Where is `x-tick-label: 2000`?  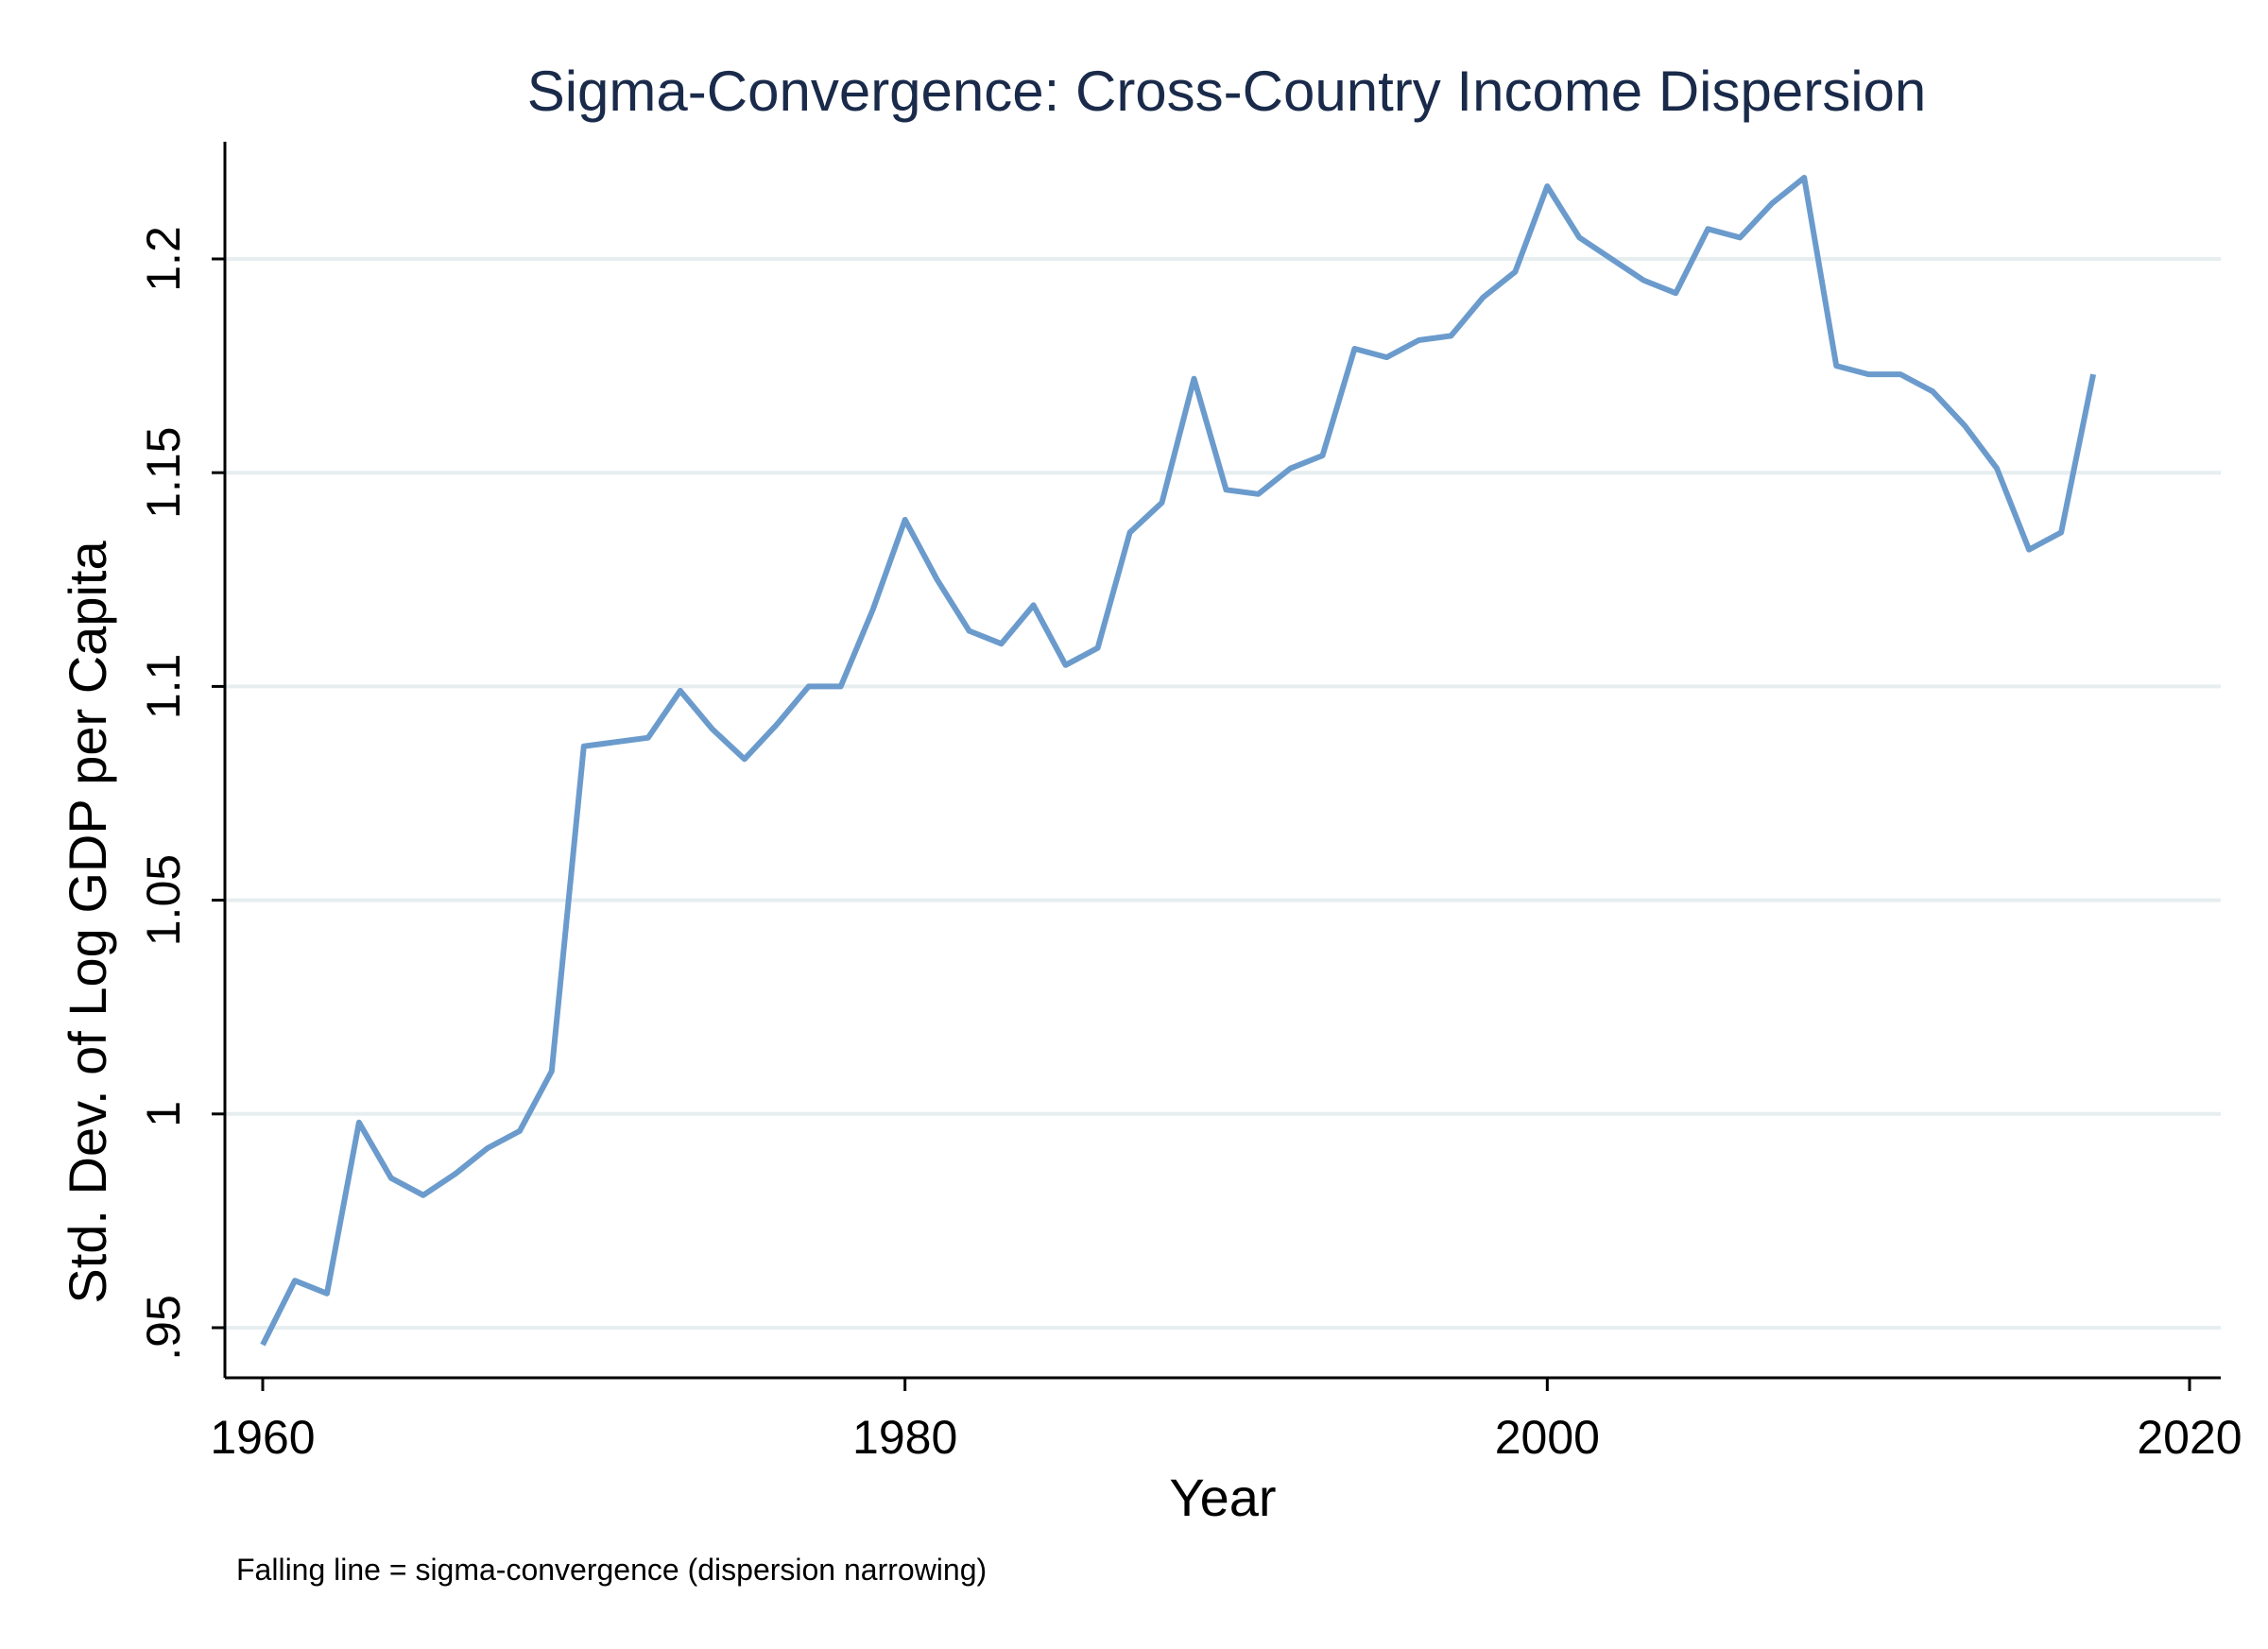
x-tick-label: 2000 is located at coordinates (1547, 1437).